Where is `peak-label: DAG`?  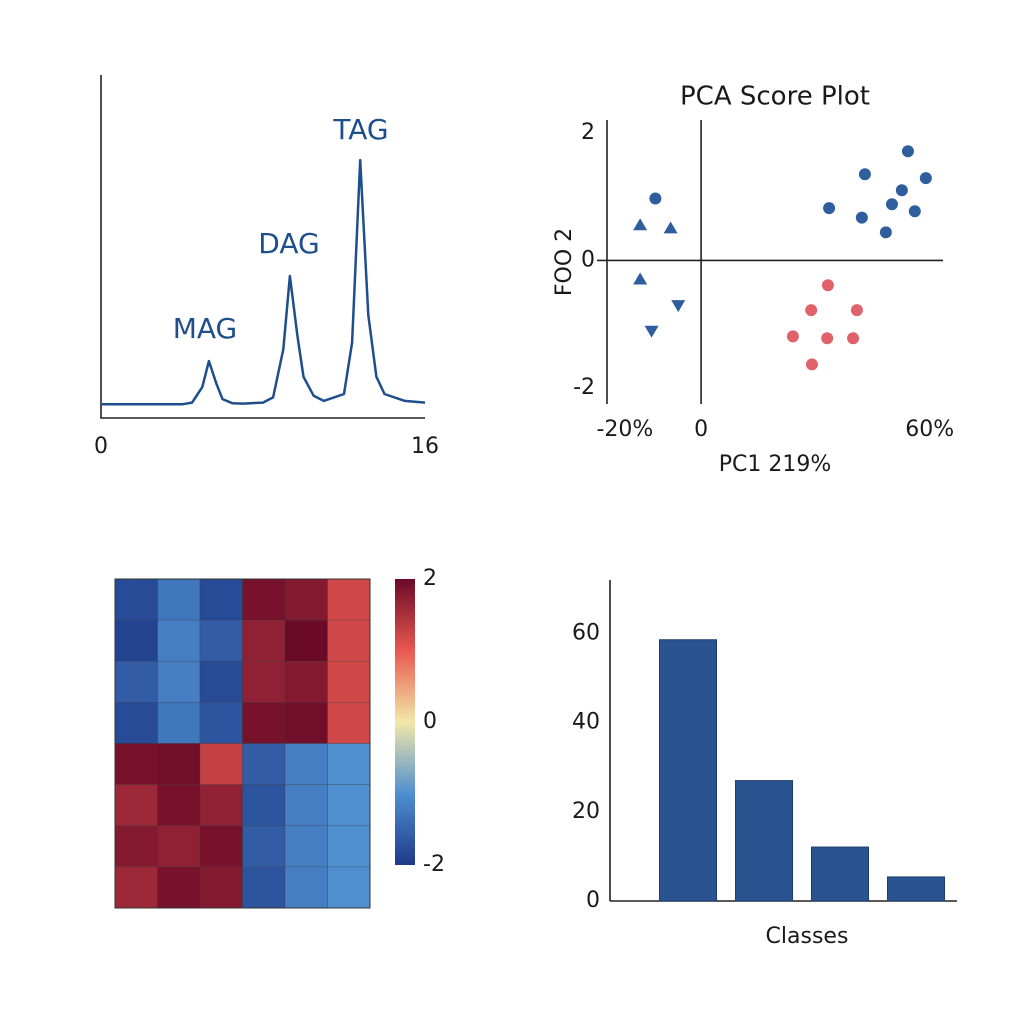
peak-label: DAG is located at coordinates (288, 243).